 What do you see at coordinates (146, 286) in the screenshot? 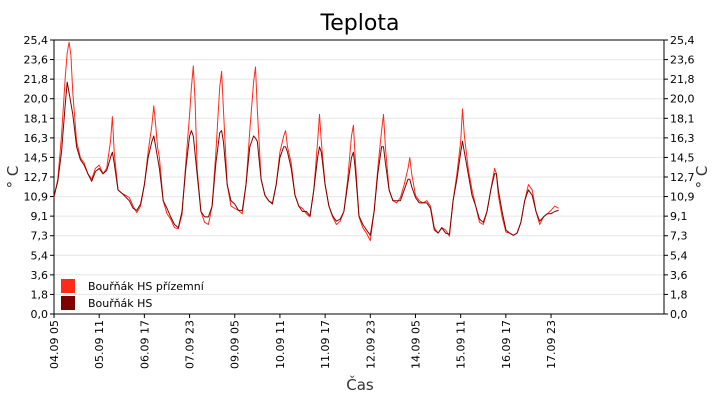
I see `legend-label: Bouřňák HS přízemní` at bounding box center [146, 286].